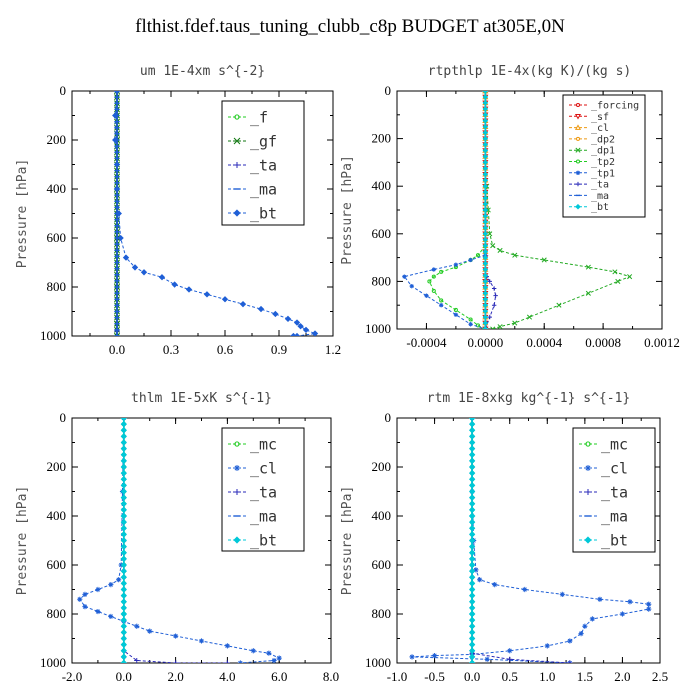  Describe the element at coordinates (124, 676) in the screenshot. I see `x-tick-label: 0.0` at that location.